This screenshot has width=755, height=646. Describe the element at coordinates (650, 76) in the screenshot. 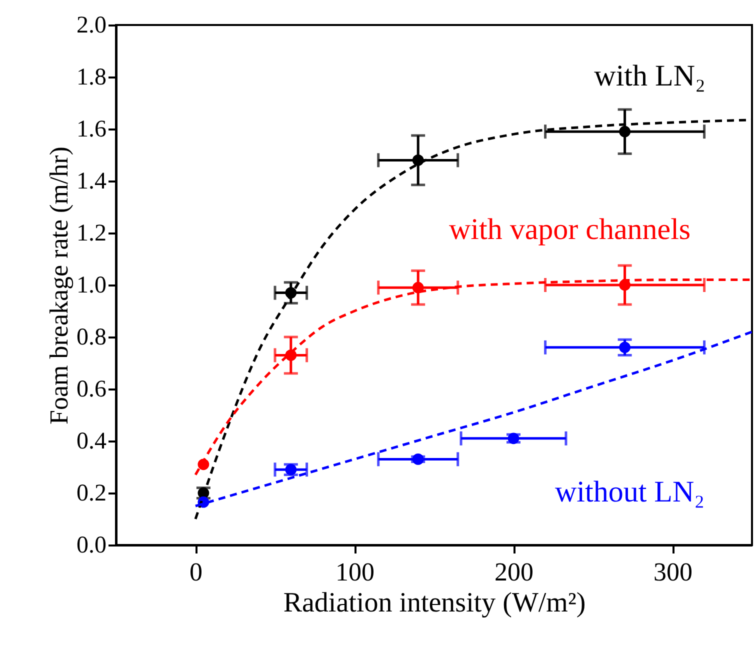

I see `series-label: with LN₂` at that location.